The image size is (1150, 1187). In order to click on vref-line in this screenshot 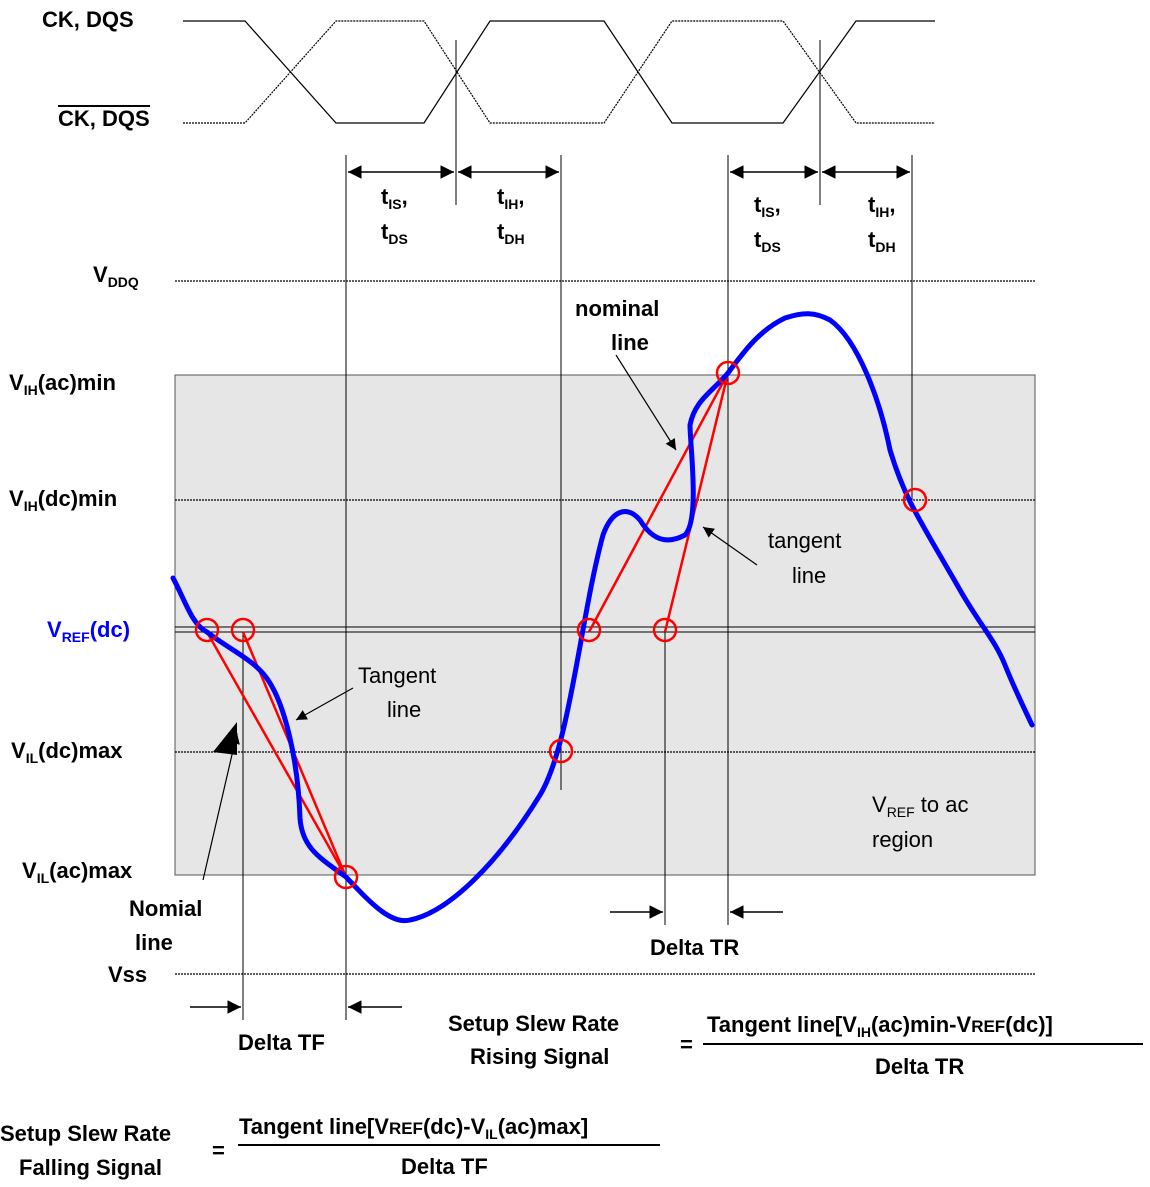, I will do `click(605, 629)`.